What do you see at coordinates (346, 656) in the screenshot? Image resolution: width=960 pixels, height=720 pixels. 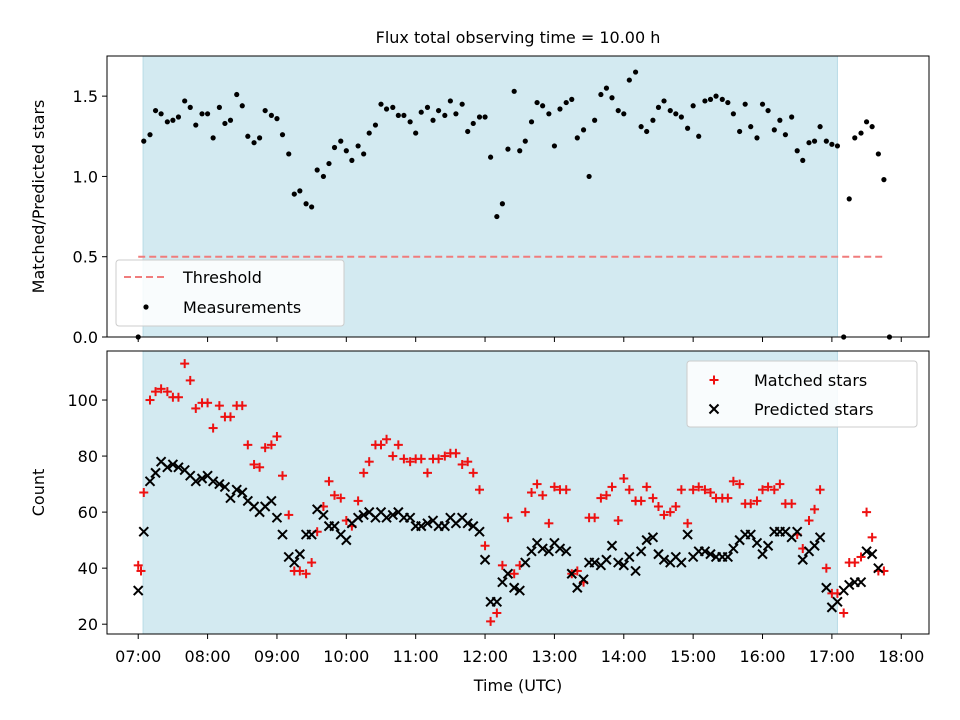 I see `x-tick-label: 10:00` at bounding box center [346, 656].